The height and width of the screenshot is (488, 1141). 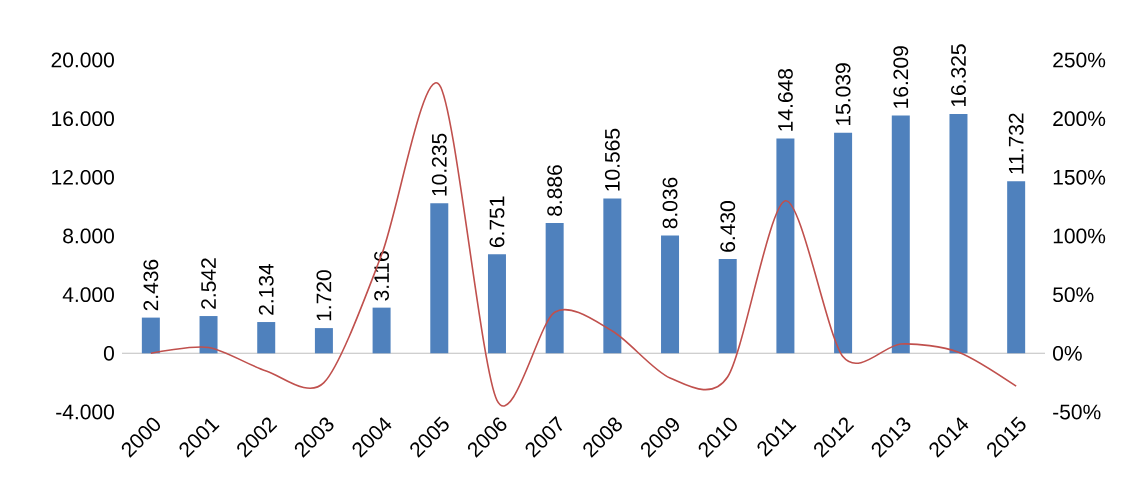 What do you see at coordinates (324, 295) in the screenshot?
I see `data-label: 1.720` at bounding box center [324, 295].